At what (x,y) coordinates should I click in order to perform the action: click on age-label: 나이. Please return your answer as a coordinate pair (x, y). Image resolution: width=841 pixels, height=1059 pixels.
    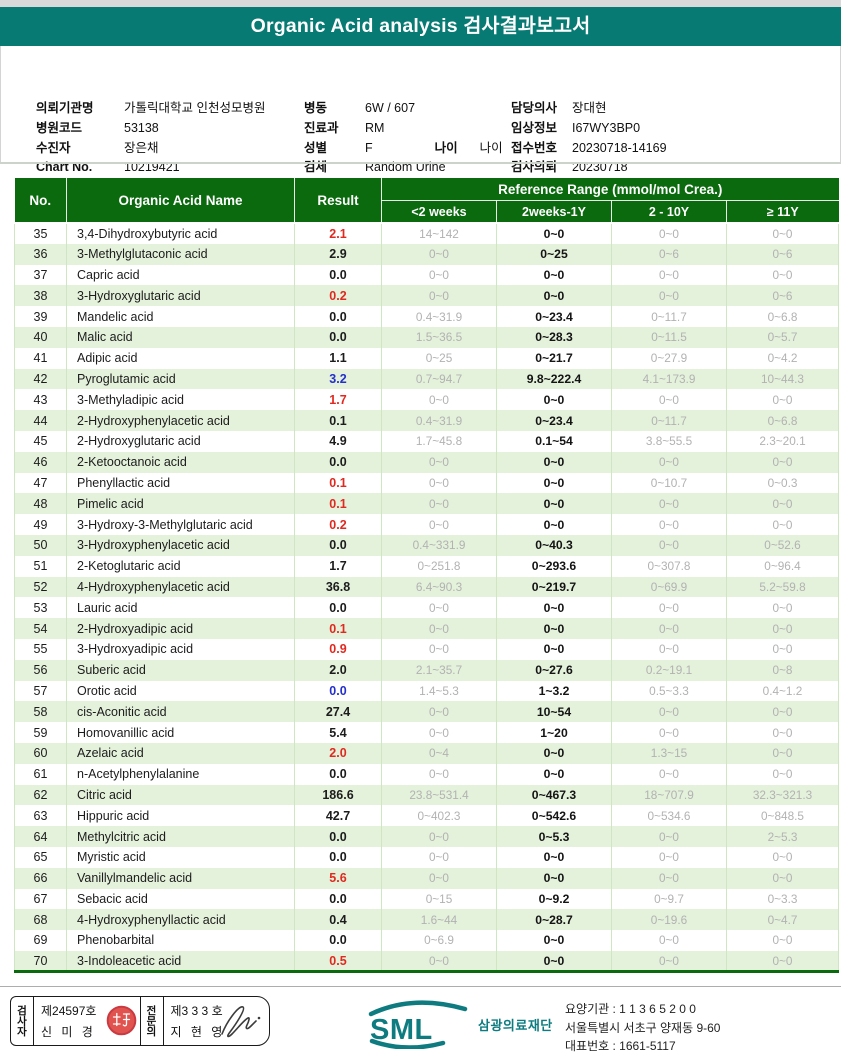
    Looking at the image, I should click on (446, 147).